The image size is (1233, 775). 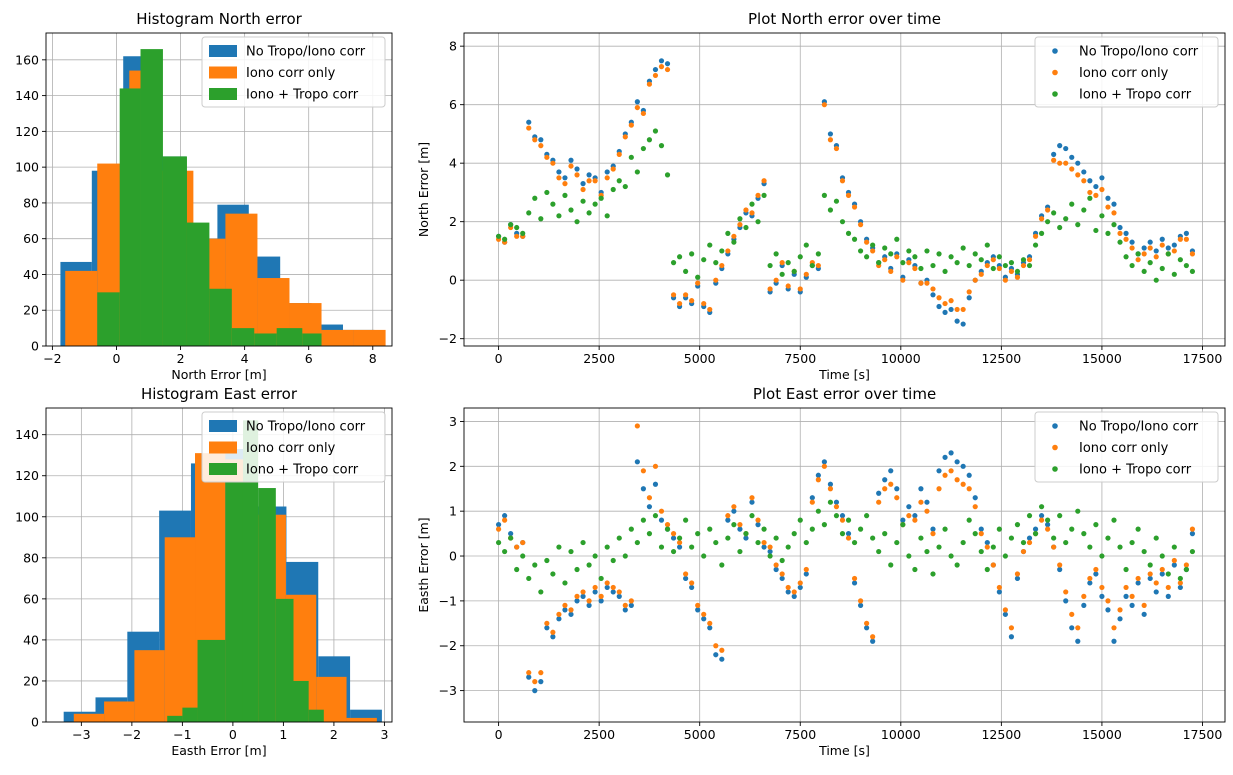 I want to click on legend-marker, so click(x=1055, y=426).